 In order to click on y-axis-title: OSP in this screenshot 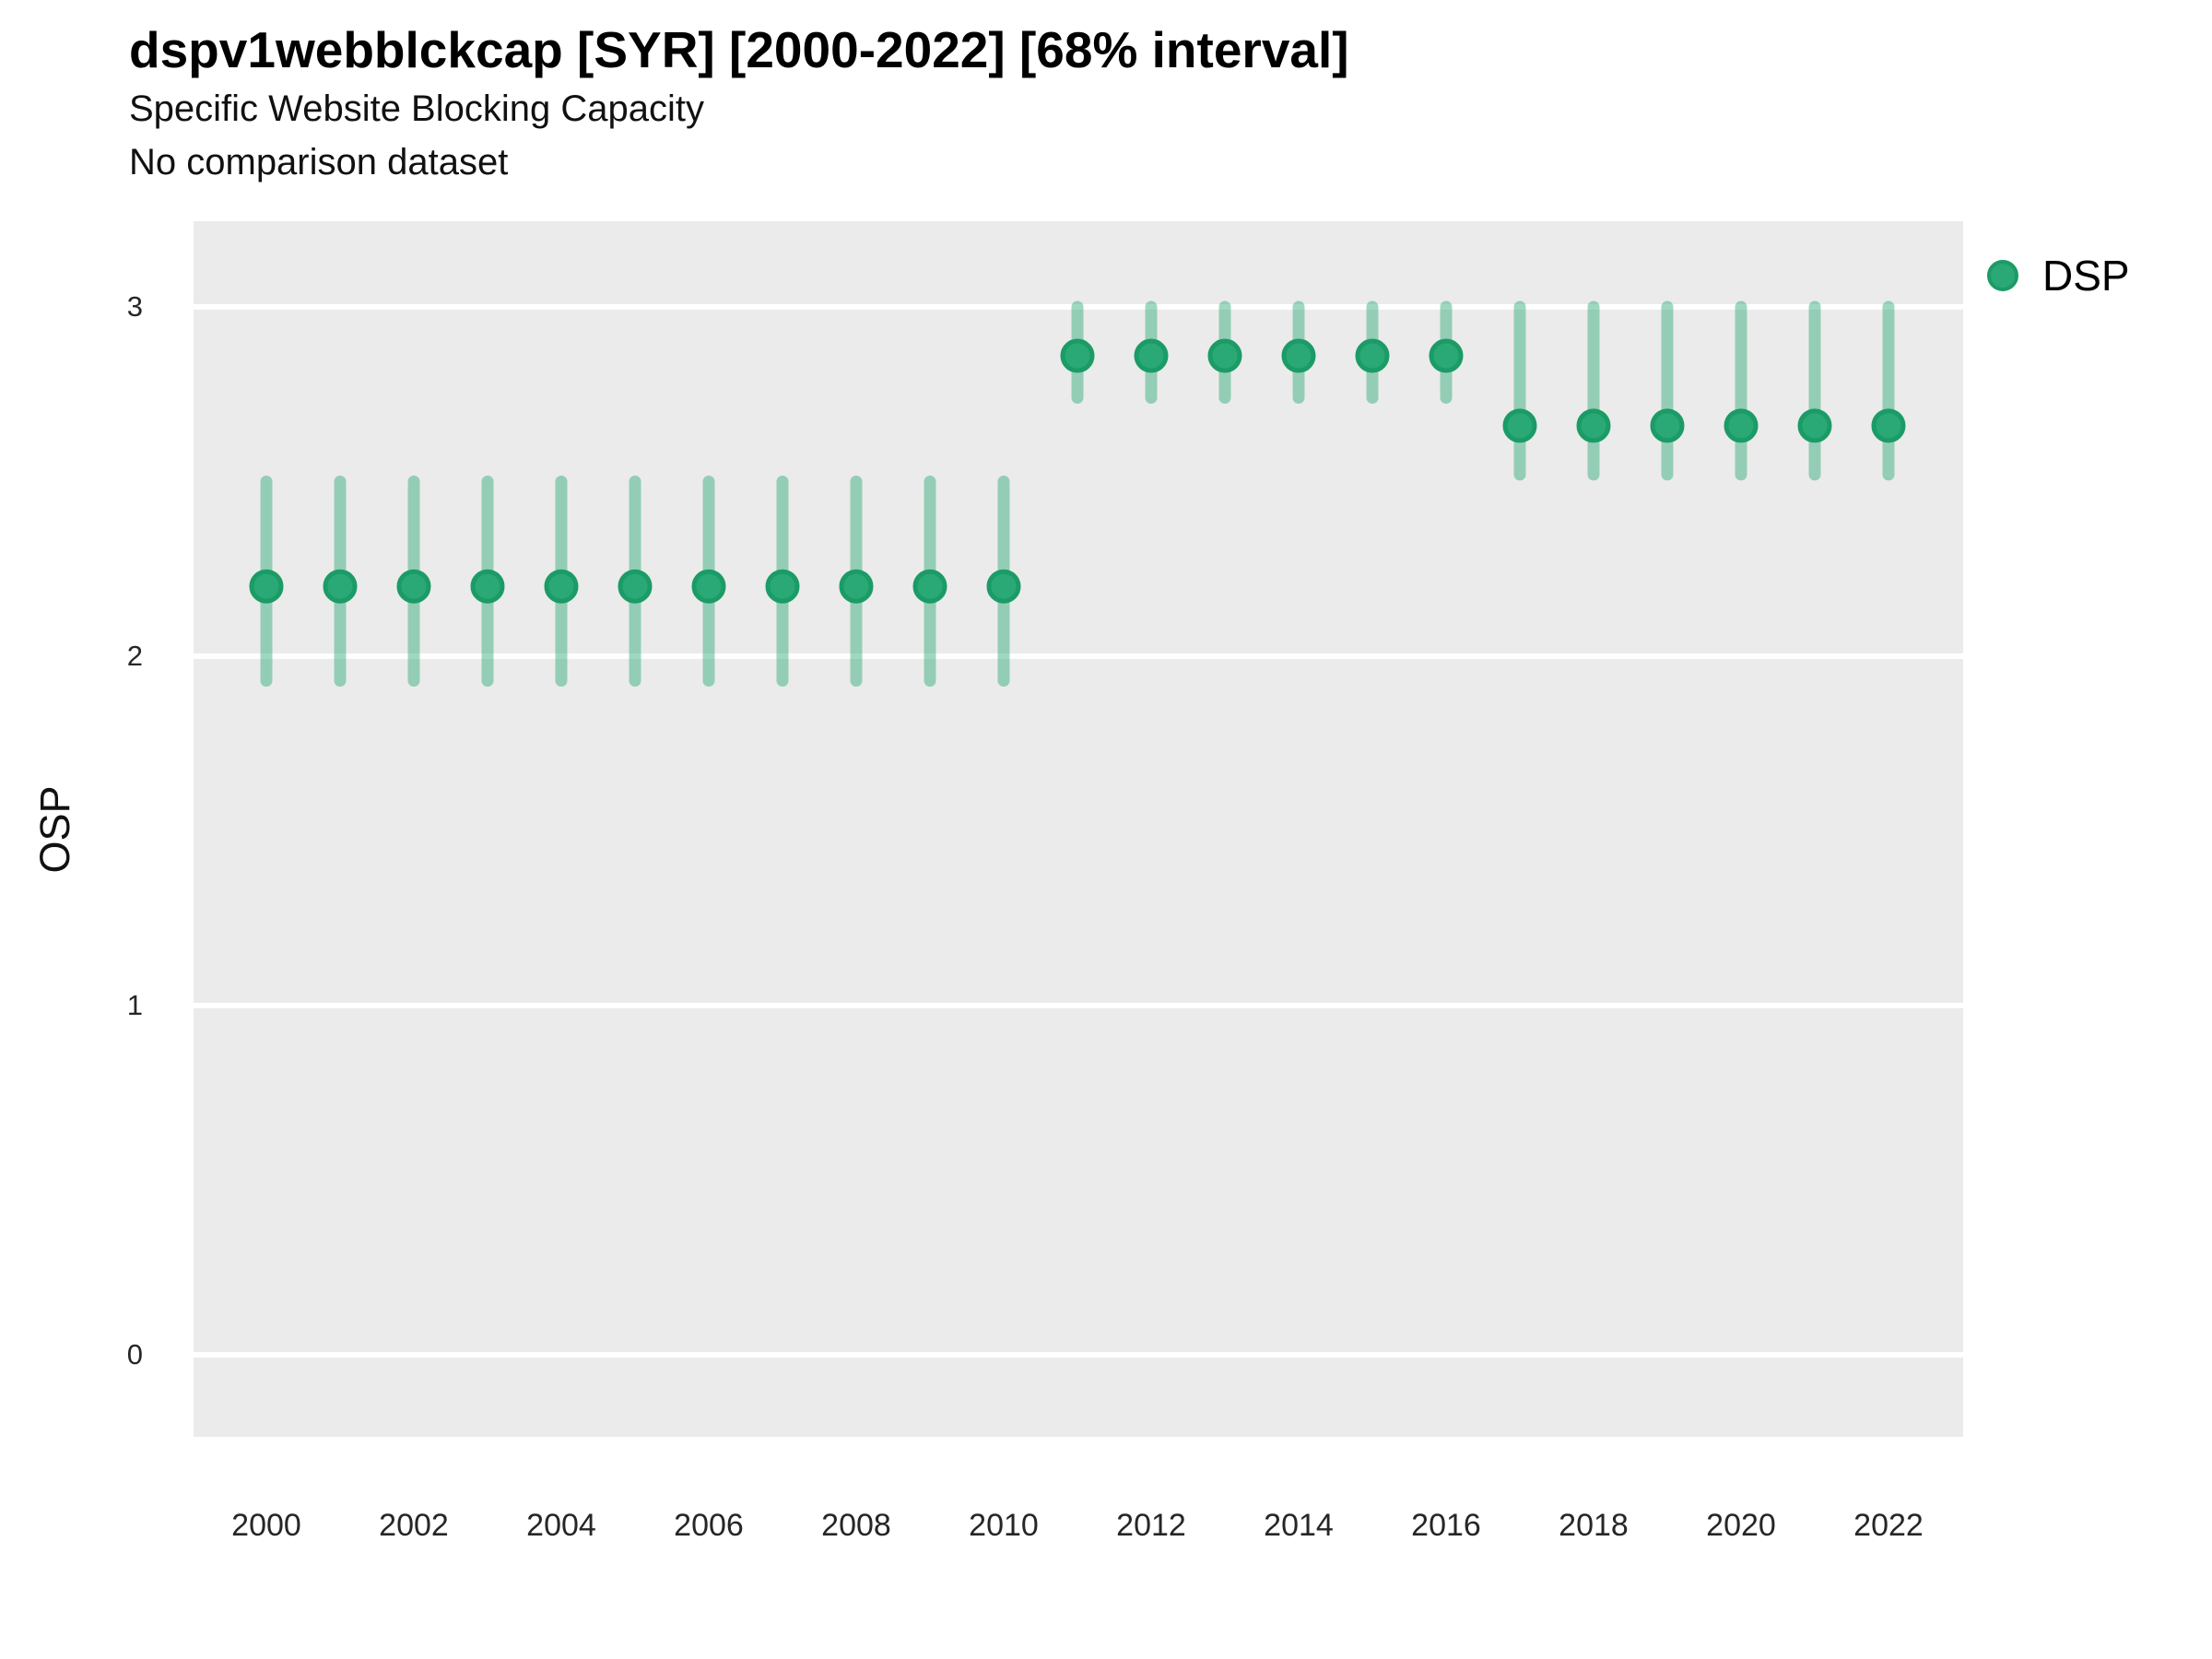, I will do `click(54, 829)`.